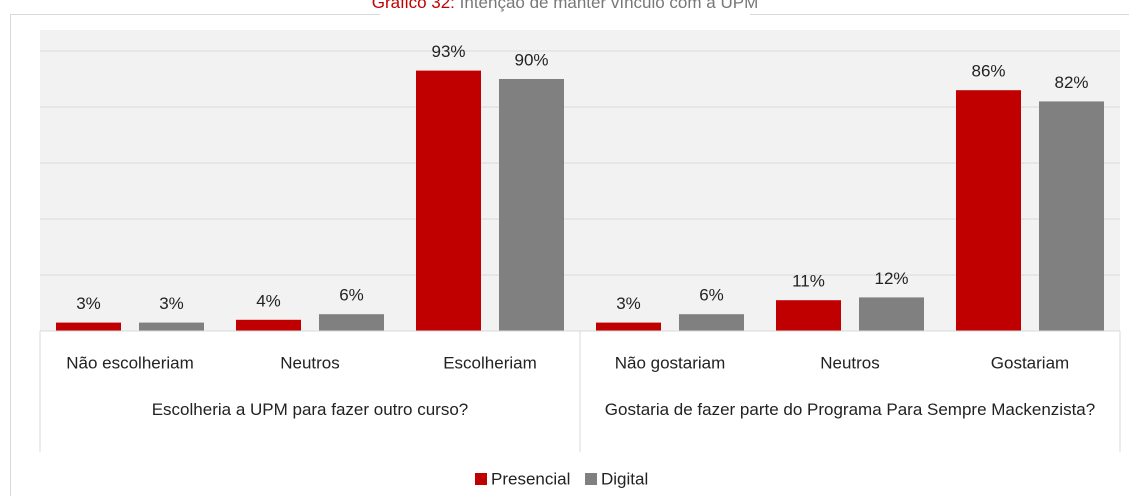 Image resolution: width=1129 pixels, height=496 pixels. Describe the element at coordinates (268, 300) in the screenshot. I see `value-label: 4%` at that location.